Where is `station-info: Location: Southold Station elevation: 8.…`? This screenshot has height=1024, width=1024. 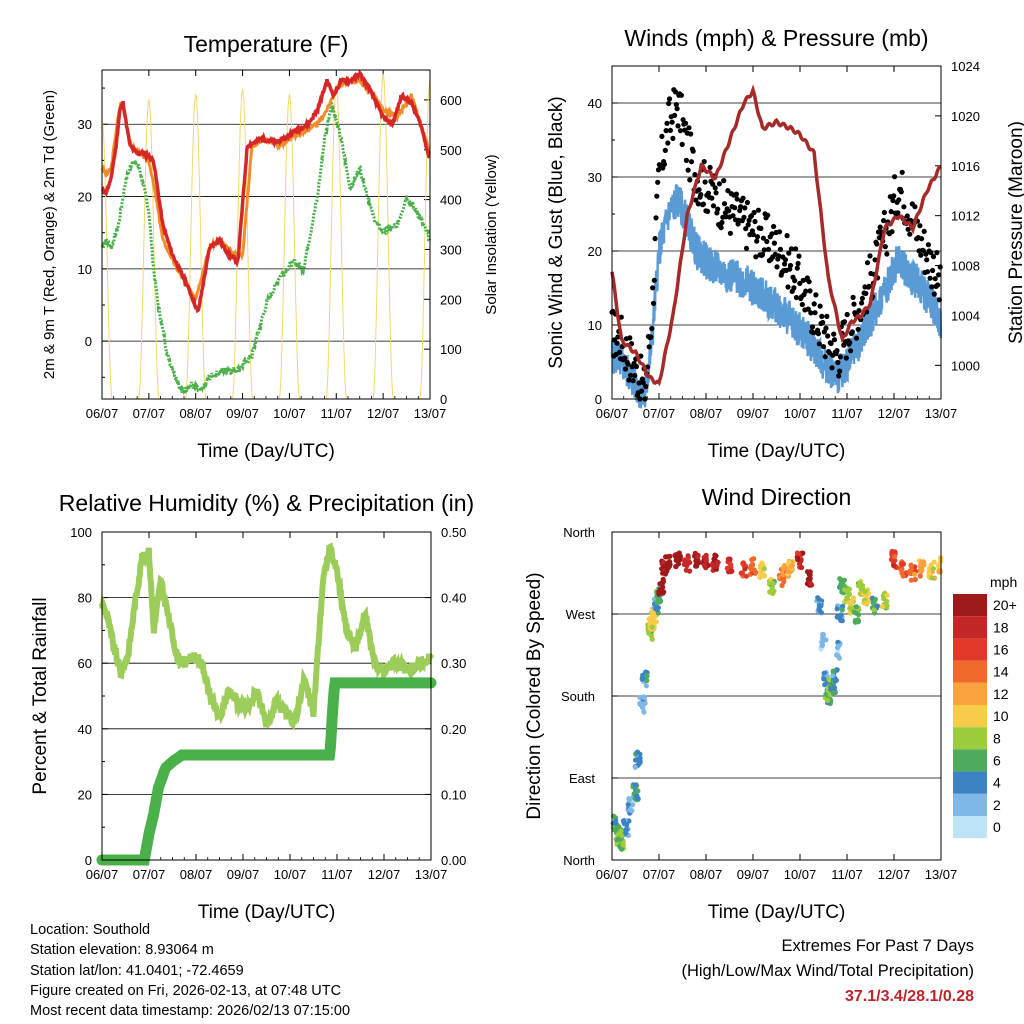
station-info: Location: Southold Station elevation: 8.… is located at coordinates (190, 970).